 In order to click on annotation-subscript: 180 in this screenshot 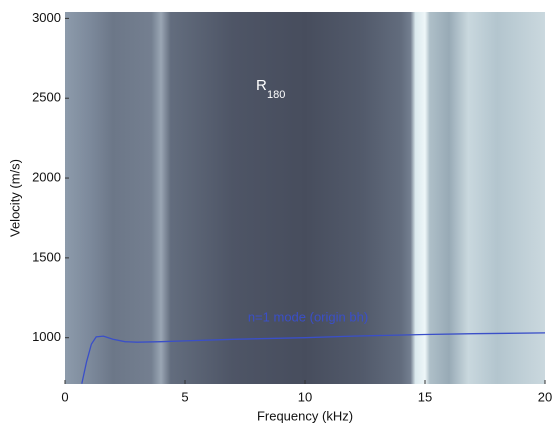, I will do `click(276, 95)`.